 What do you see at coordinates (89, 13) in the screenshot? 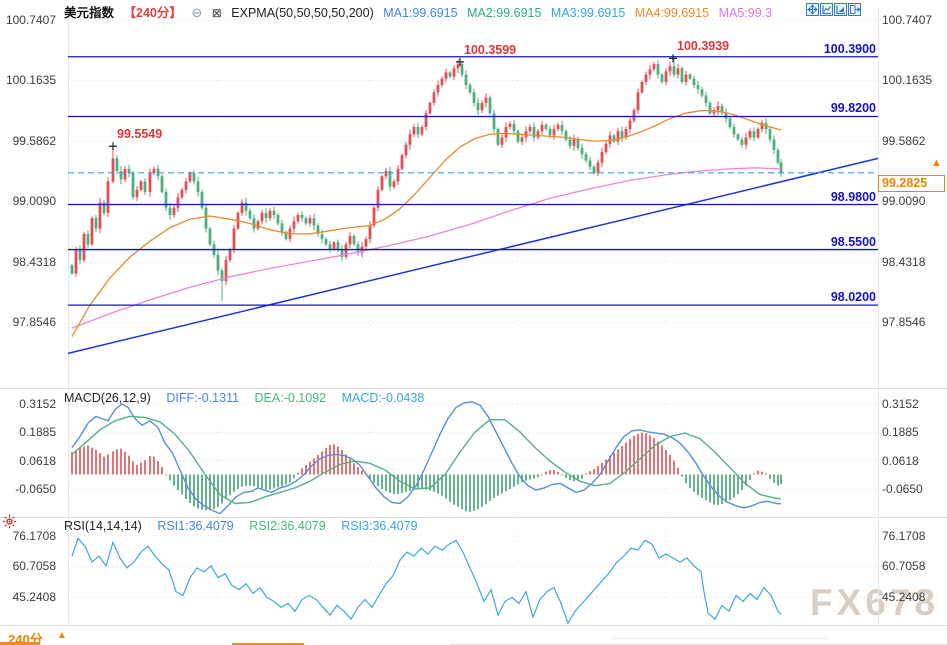
I see `symbol-name: 美元指数` at bounding box center [89, 13].